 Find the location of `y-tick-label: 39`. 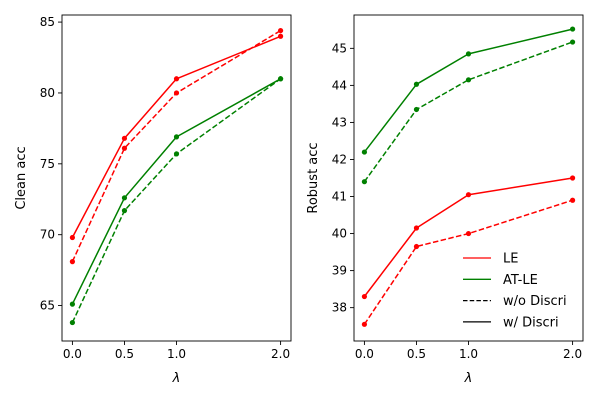

y-tick-label: 39 is located at coordinates (339, 271).